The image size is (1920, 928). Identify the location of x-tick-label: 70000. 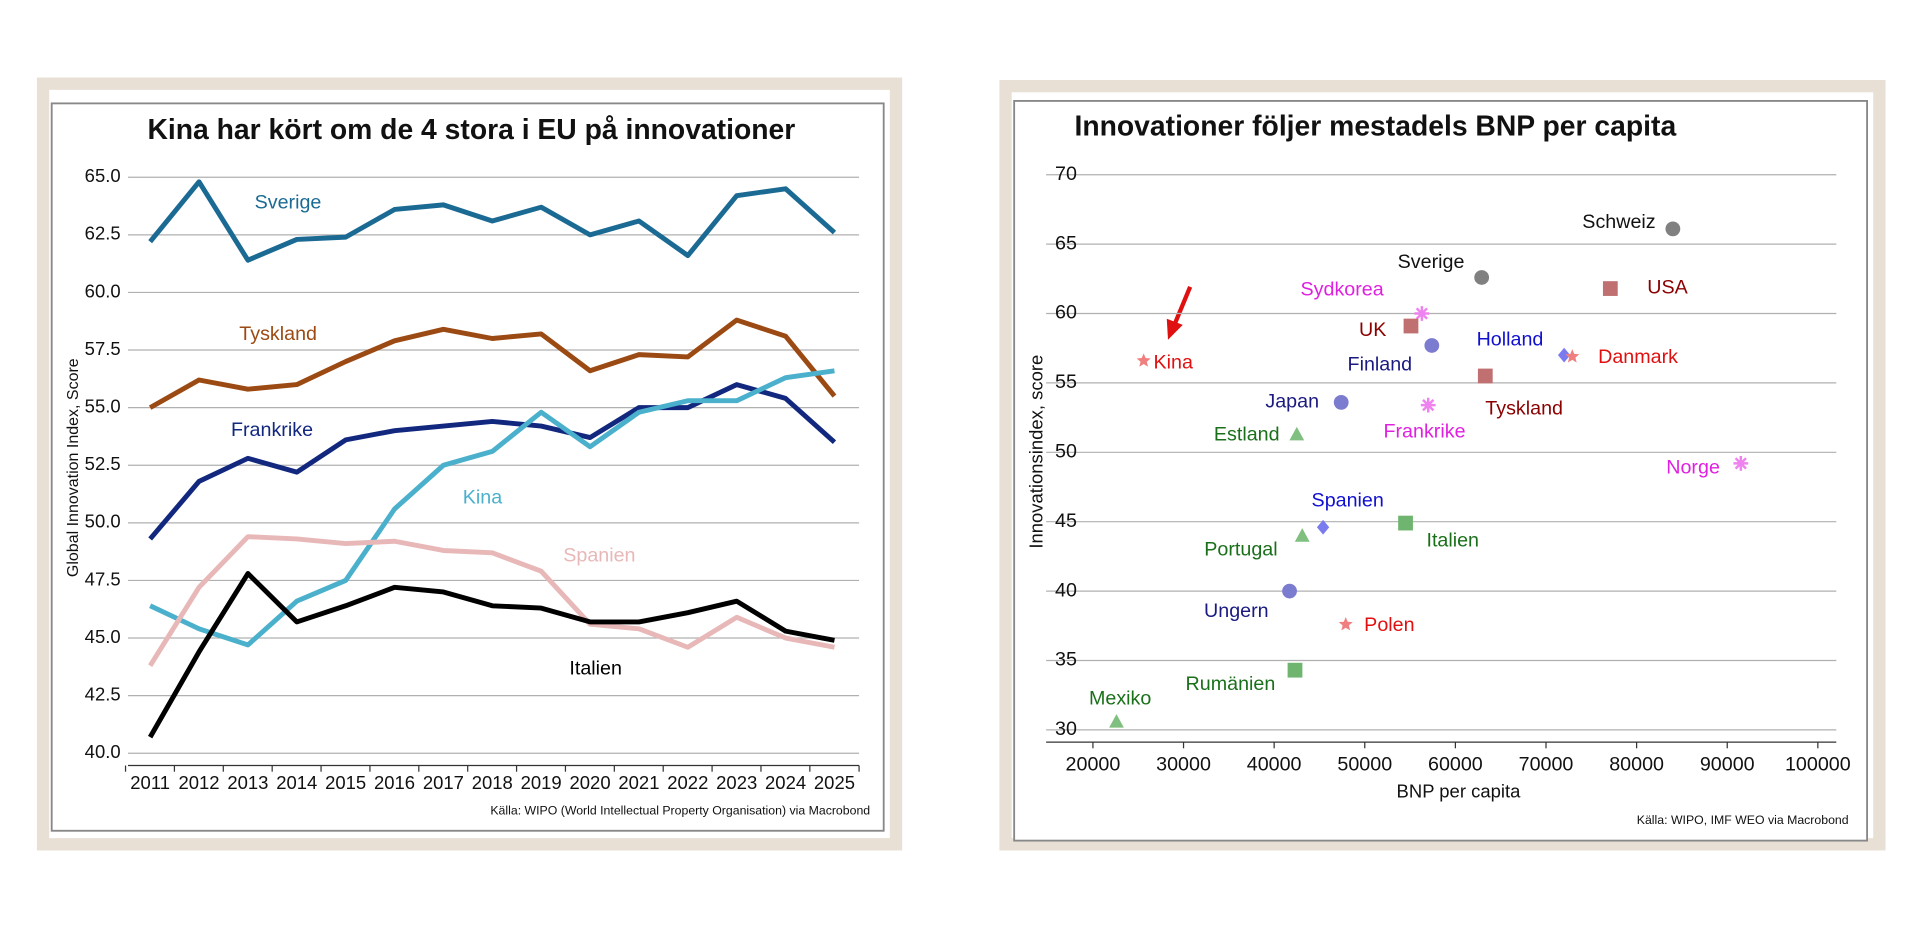
(1546, 765).